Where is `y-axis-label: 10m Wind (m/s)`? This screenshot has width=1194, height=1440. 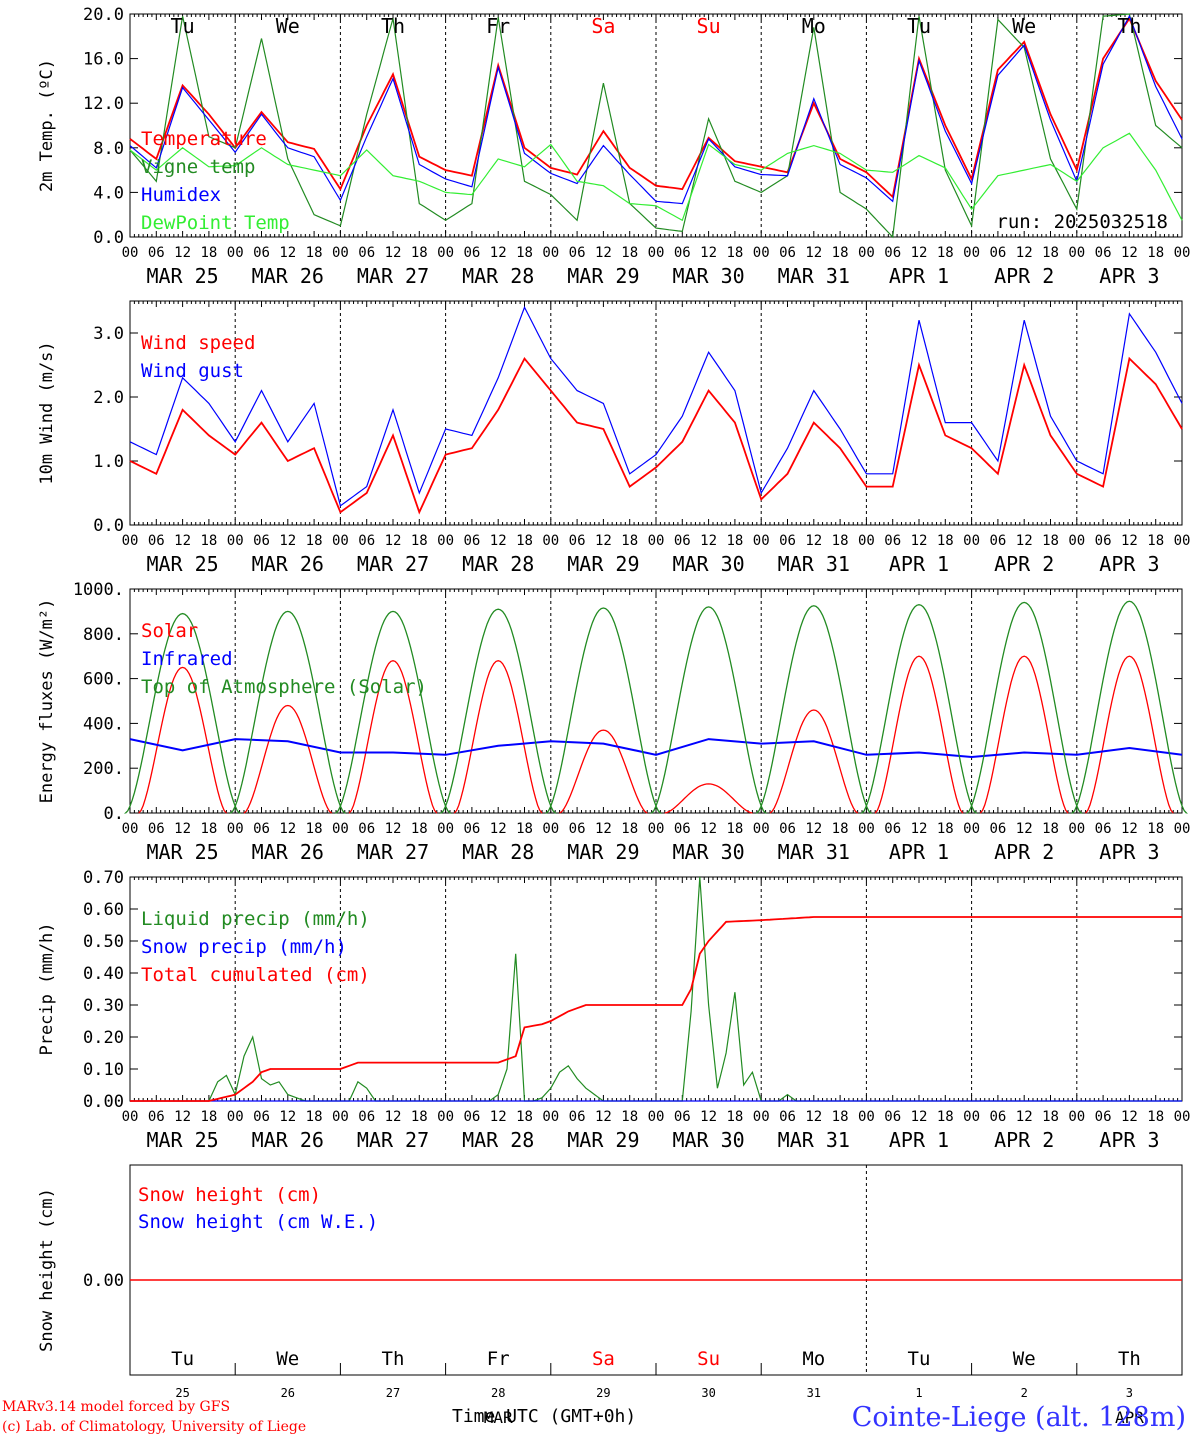
y-axis-label: 10m Wind (m/s) is located at coordinates (47, 412).